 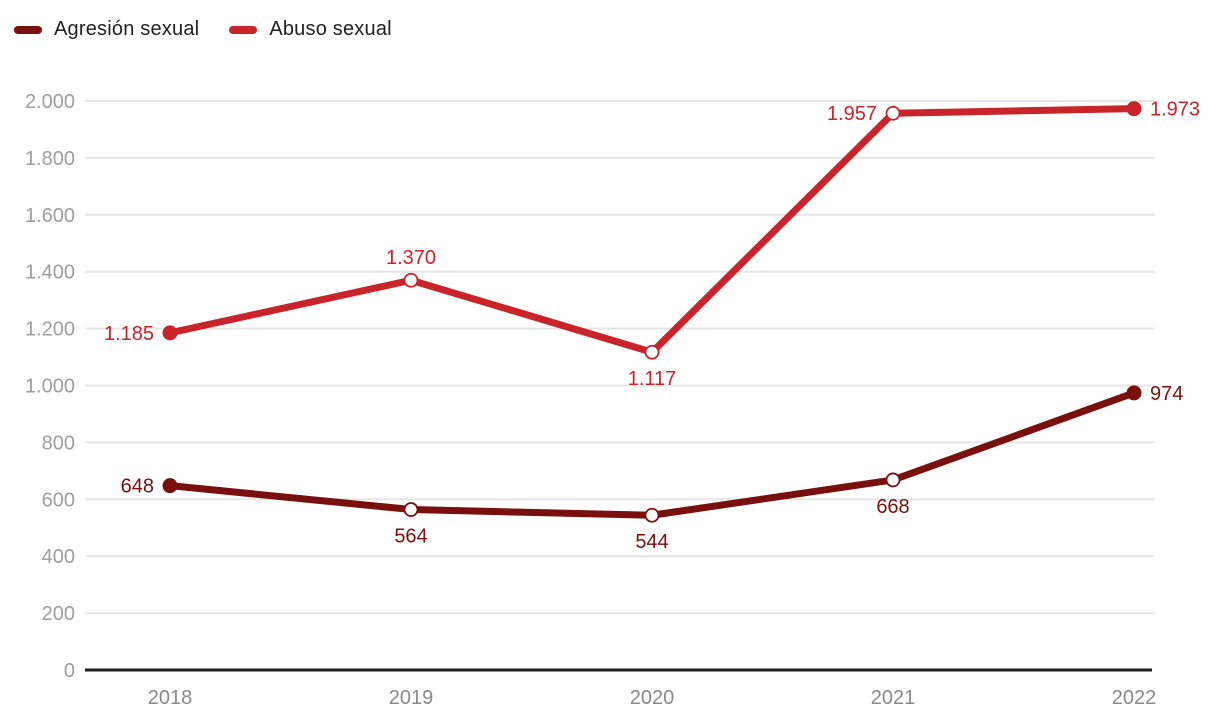 What do you see at coordinates (852, 114) in the screenshot?
I see `data-point-label-abuso-sexual-2021: 1.957` at bounding box center [852, 114].